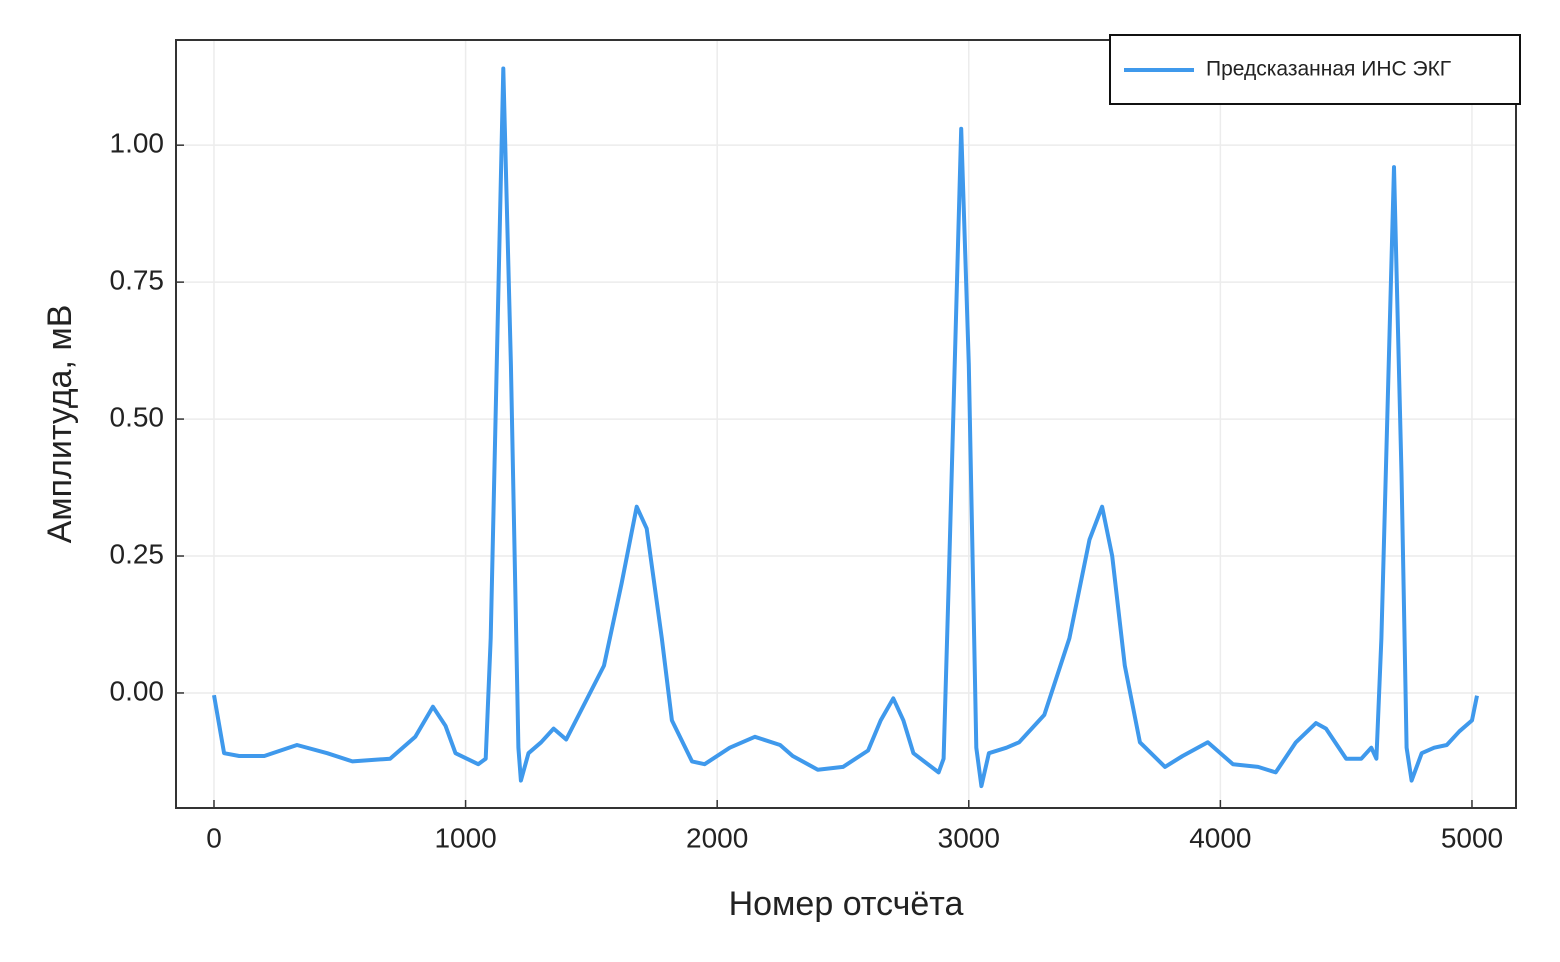 The width and height of the screenshot is (1560, 962). Describe the element at coordinates (60, 424) in the screenshot. I see `y-axis-label: Амплитуда, мВ` at that location.